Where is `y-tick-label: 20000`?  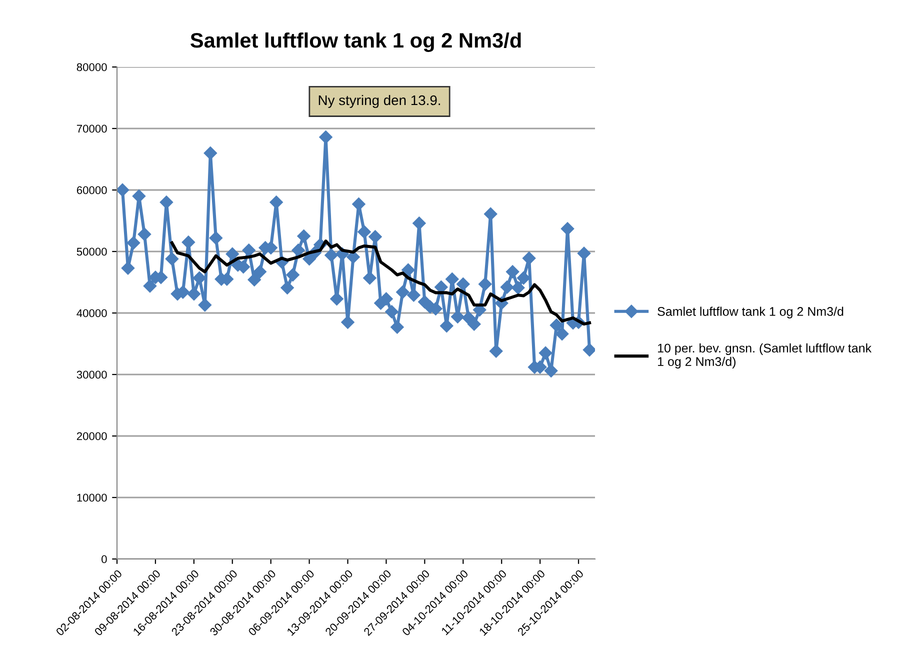 y-tick-label: 20000 is located at coordinates (91, 436).